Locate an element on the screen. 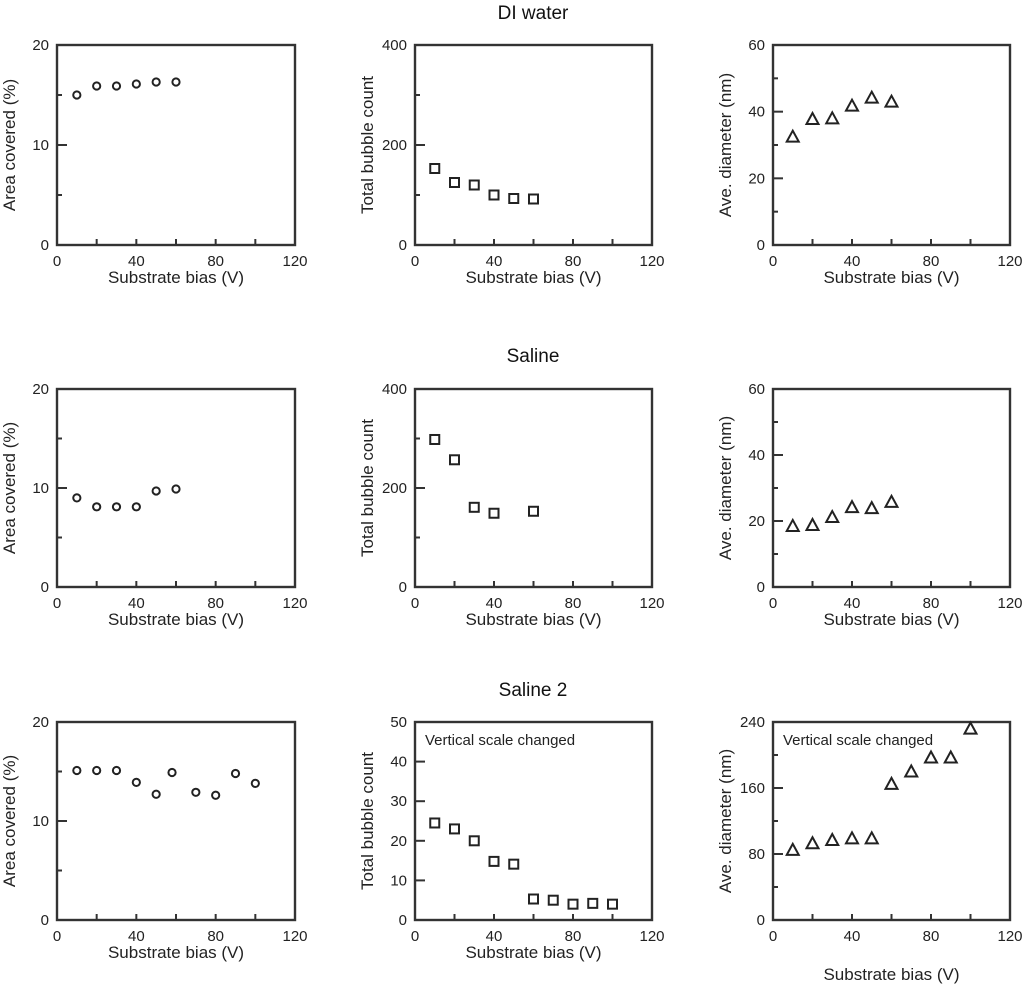  row-title-di-water: DI water is located at coordinates (533, 13).